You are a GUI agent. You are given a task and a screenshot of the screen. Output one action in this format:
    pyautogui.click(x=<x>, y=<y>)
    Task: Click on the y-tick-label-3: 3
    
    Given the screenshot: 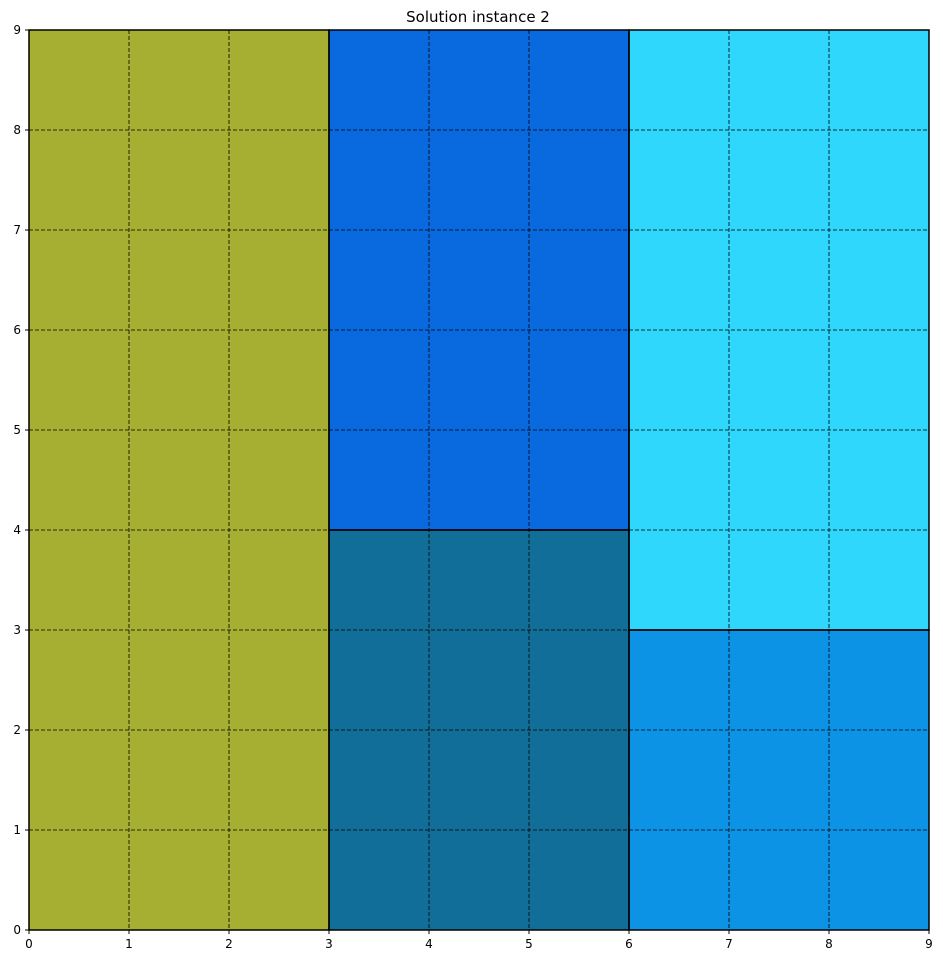 What is the action you would take?
    pyautogui.click(x=17, y=630)
    